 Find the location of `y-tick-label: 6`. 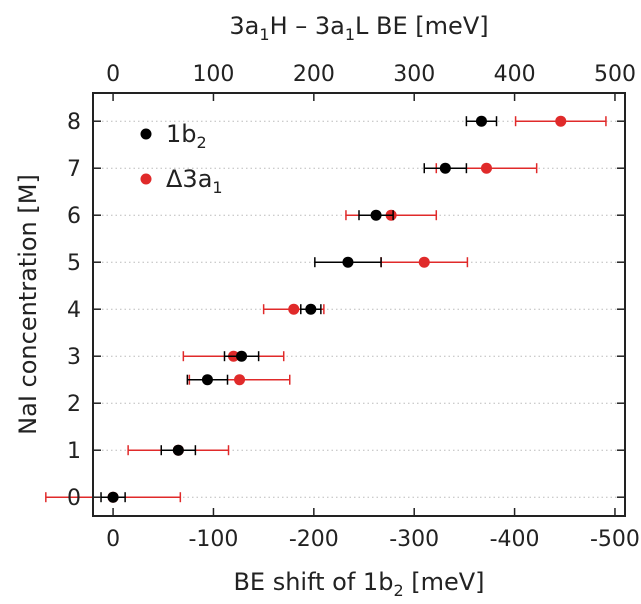

y-tick-label: 6 is located at coordinates (74, 216).